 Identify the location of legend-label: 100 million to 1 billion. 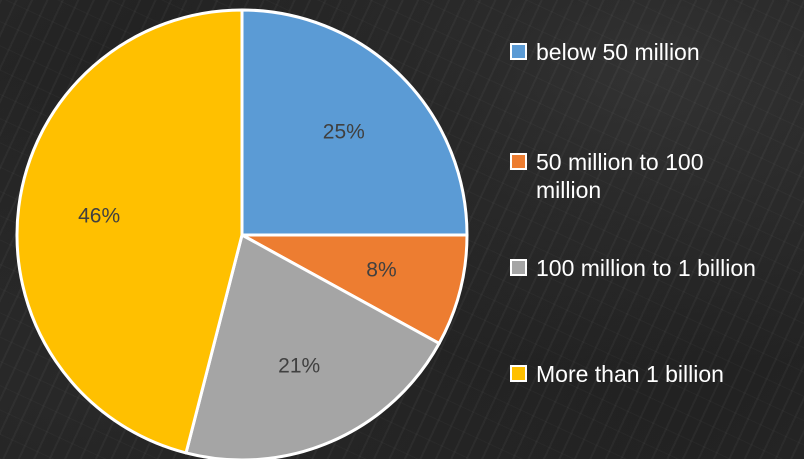
(646, 268).